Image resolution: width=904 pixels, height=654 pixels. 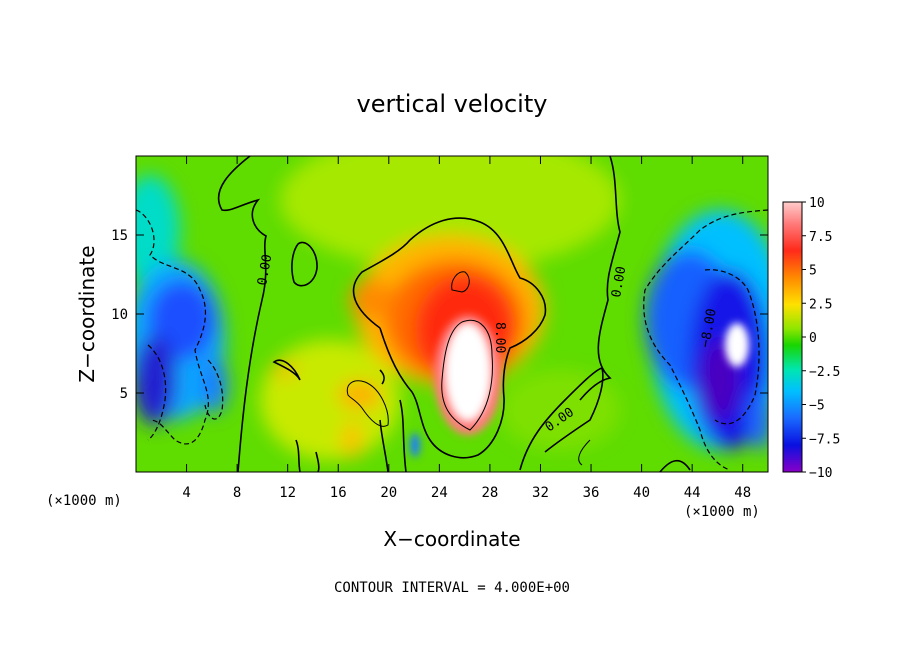 What do you see at coordinates (186, 493) in the screenshot?
I see `x-tick-label-0: 4` at bounding box center [186, 493].